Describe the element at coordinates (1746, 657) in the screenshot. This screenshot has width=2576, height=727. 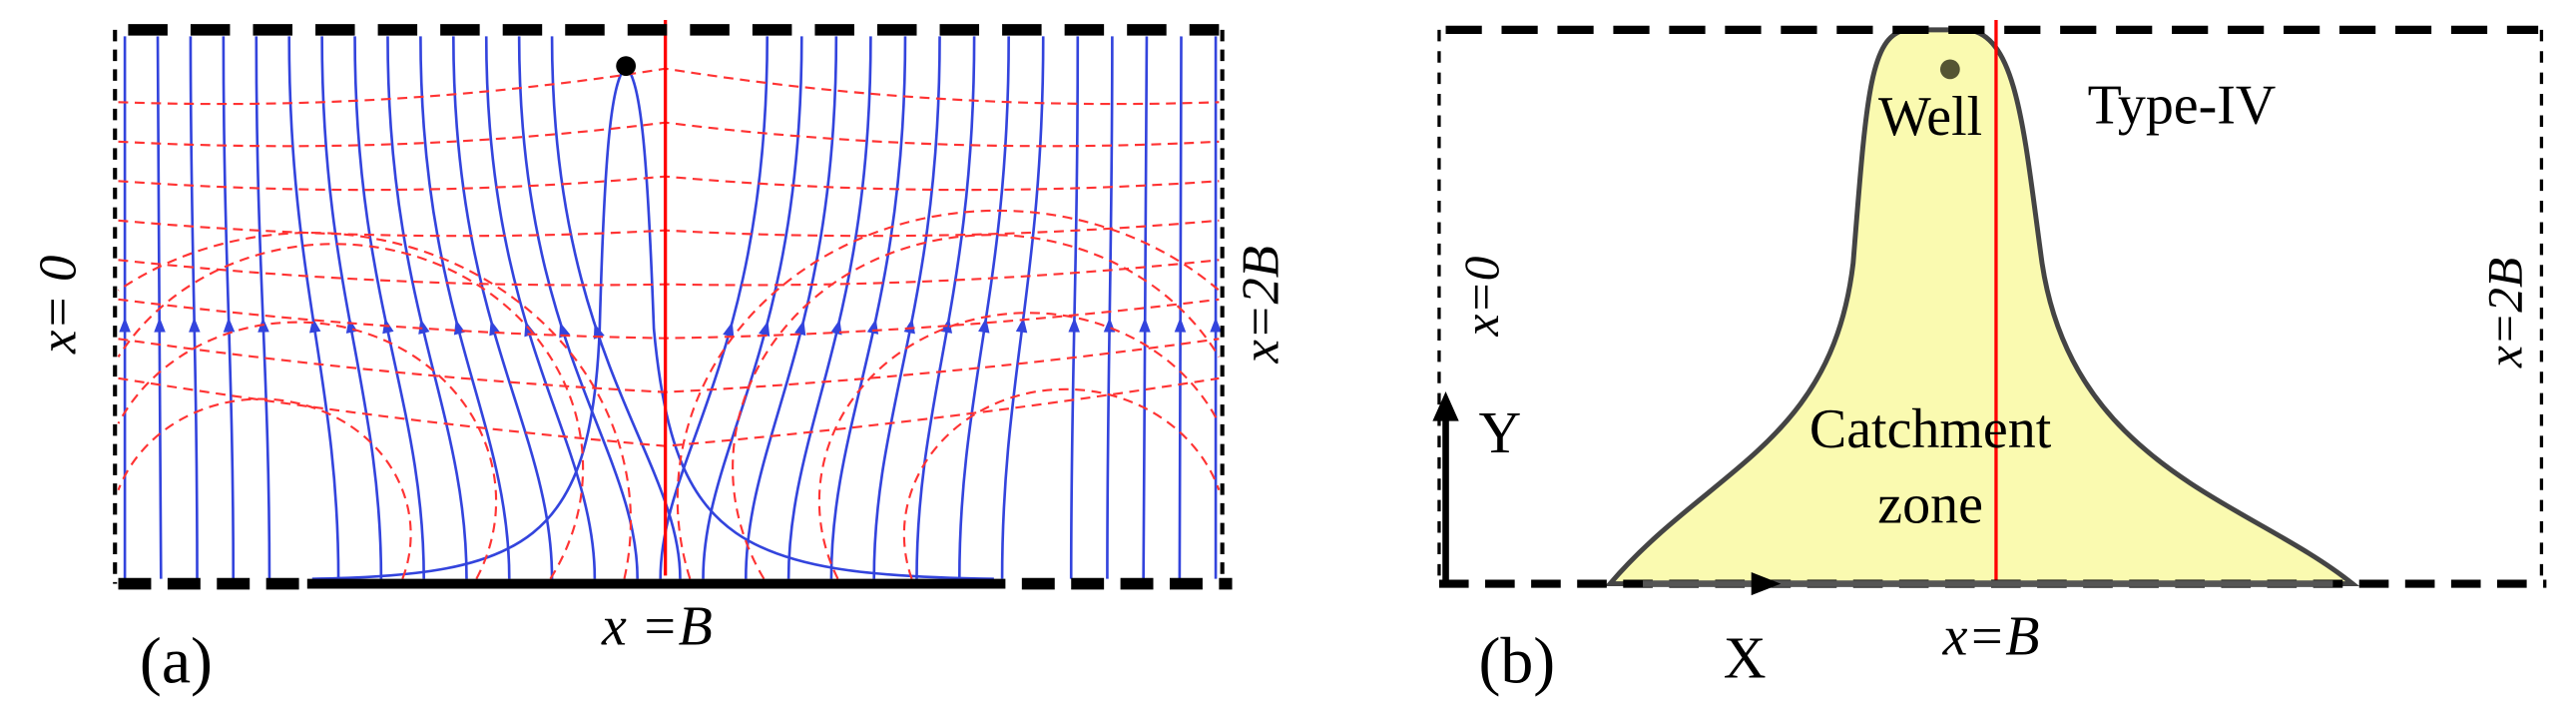
I see `x-axis-label: X` at that location.